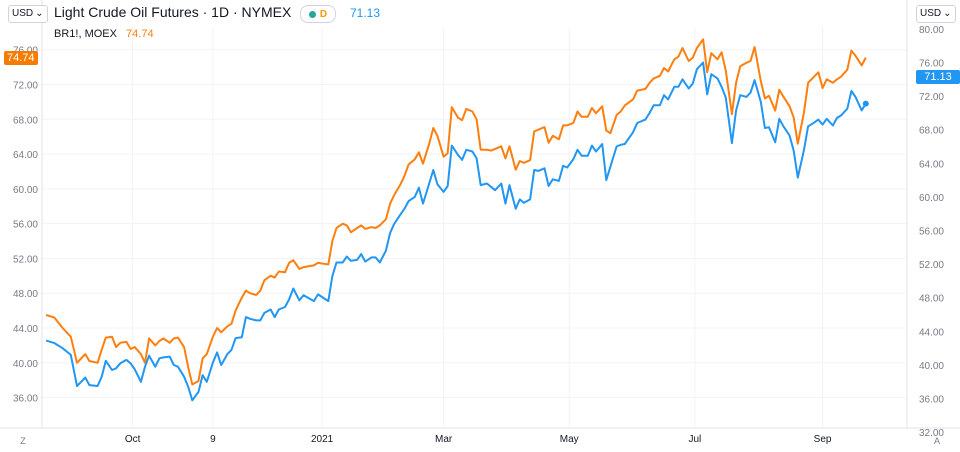  Describe the element at coordinates (25, 364) in the screenshot. I see `left-axis-tick-label: 40.00` at that location.